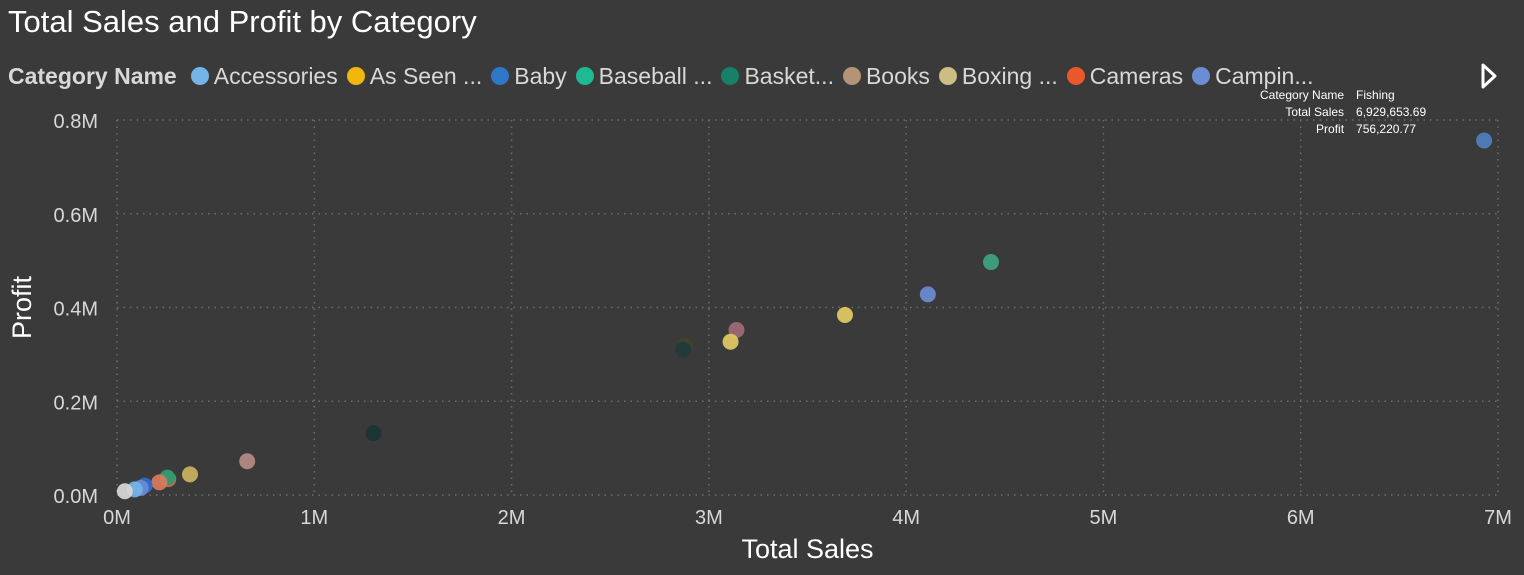 The width and height of the screenshot is (1524, 575). What do you see at coordinates (897, 75) in the screenshot?
I see `legend-item-label: Books` at bounding box center [897, 75].